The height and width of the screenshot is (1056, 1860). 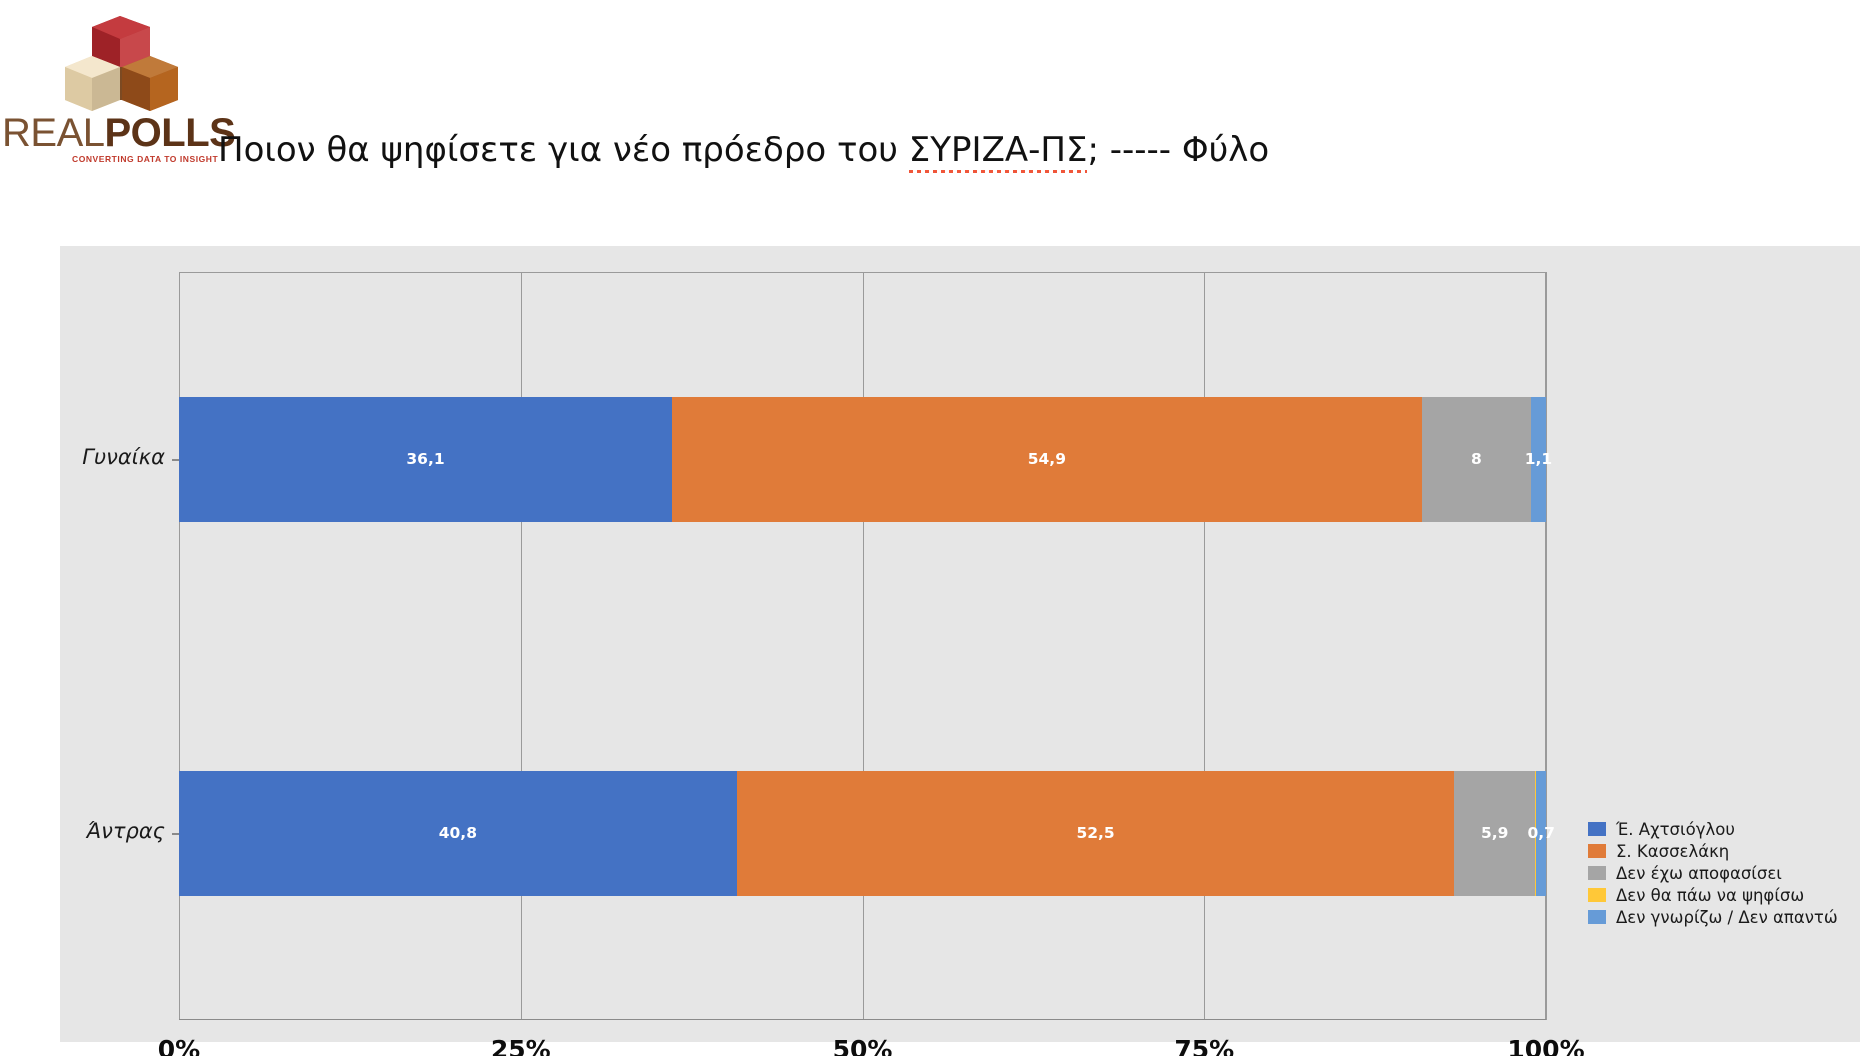 I want to click on logo-word-real: REAL, so click(x=53, y=133).